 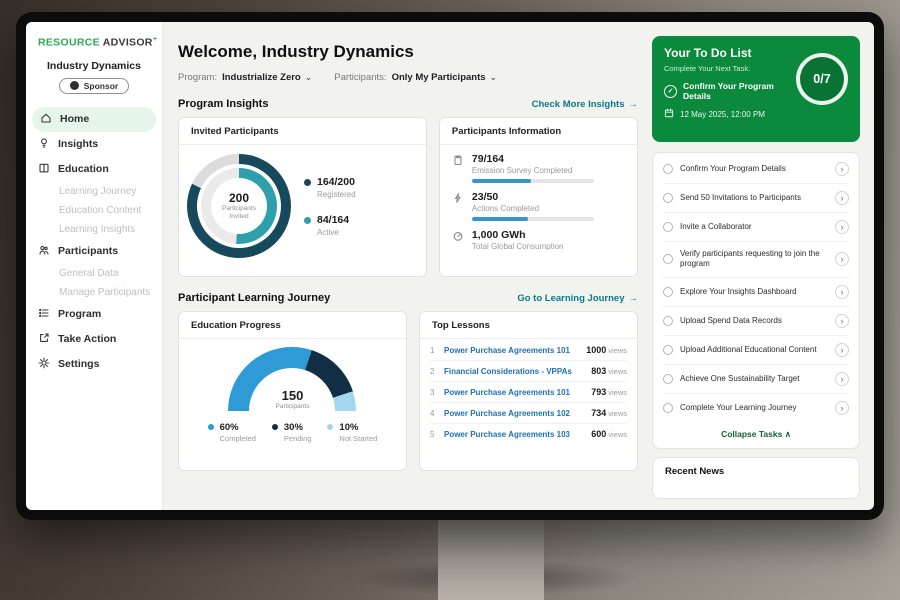 What do you see at coordinates (274, 427) in the screenshot?
I see `edu-legend-dot` at bounding box center [274, 427].